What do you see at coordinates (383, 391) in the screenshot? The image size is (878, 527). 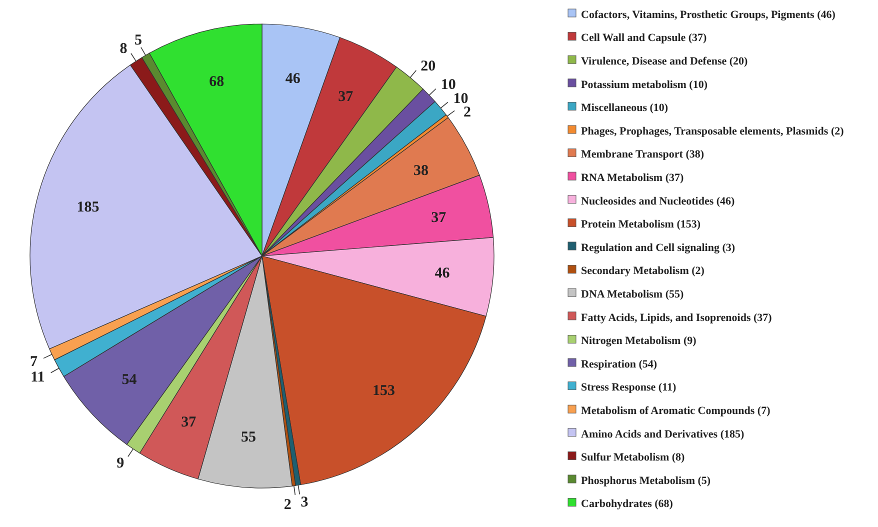 I see `data-label: 153` at bounding box center [383, 391].